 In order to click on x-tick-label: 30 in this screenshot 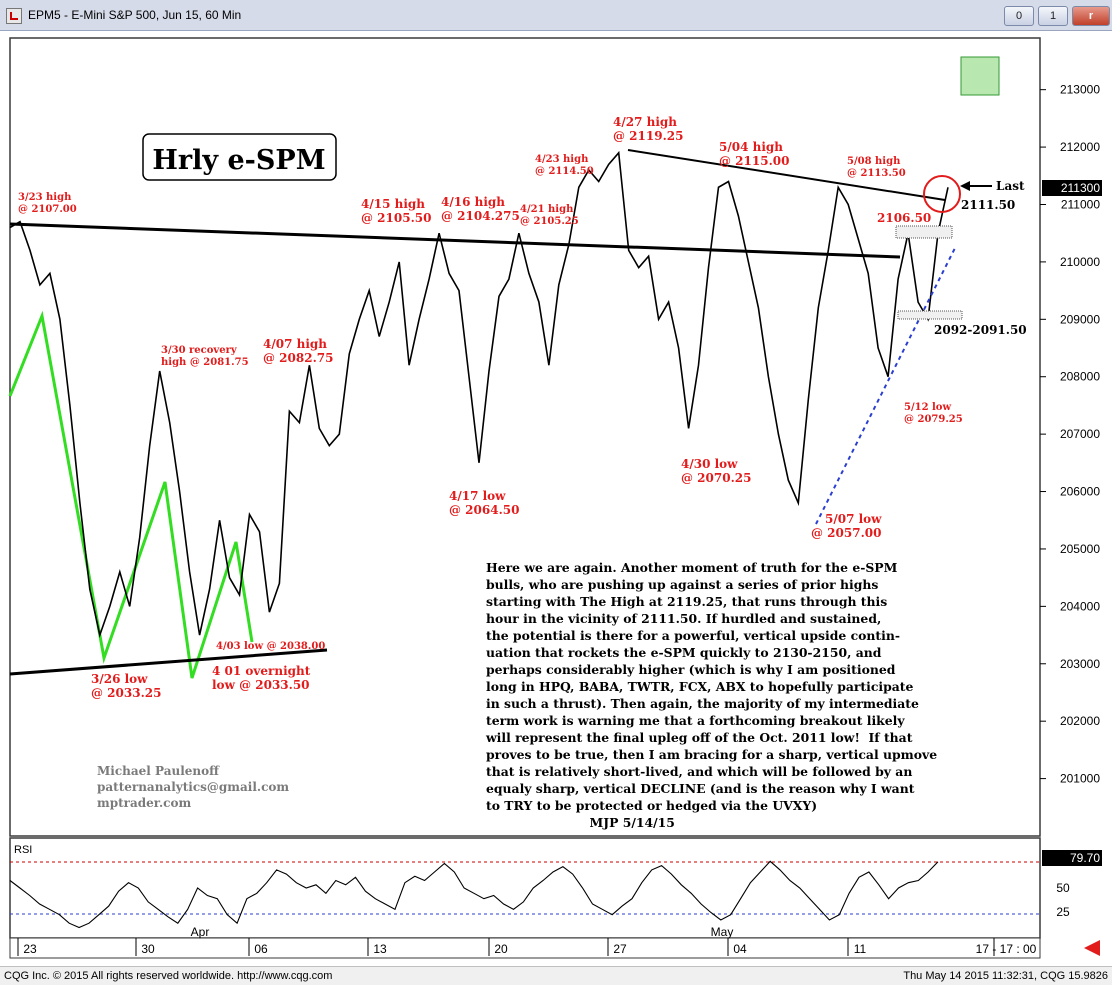, I will do `click(148, 949)`.